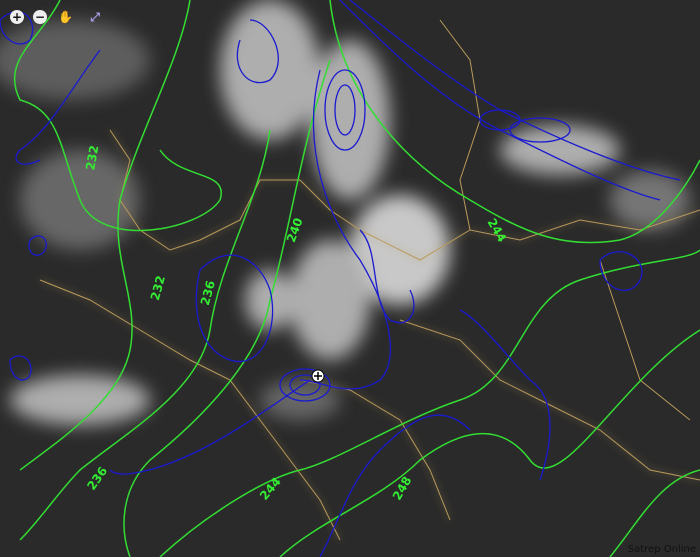  Describe the element at coordinates (17, 17) in the screenshot. I see `zoom-in-button: +` at that location.